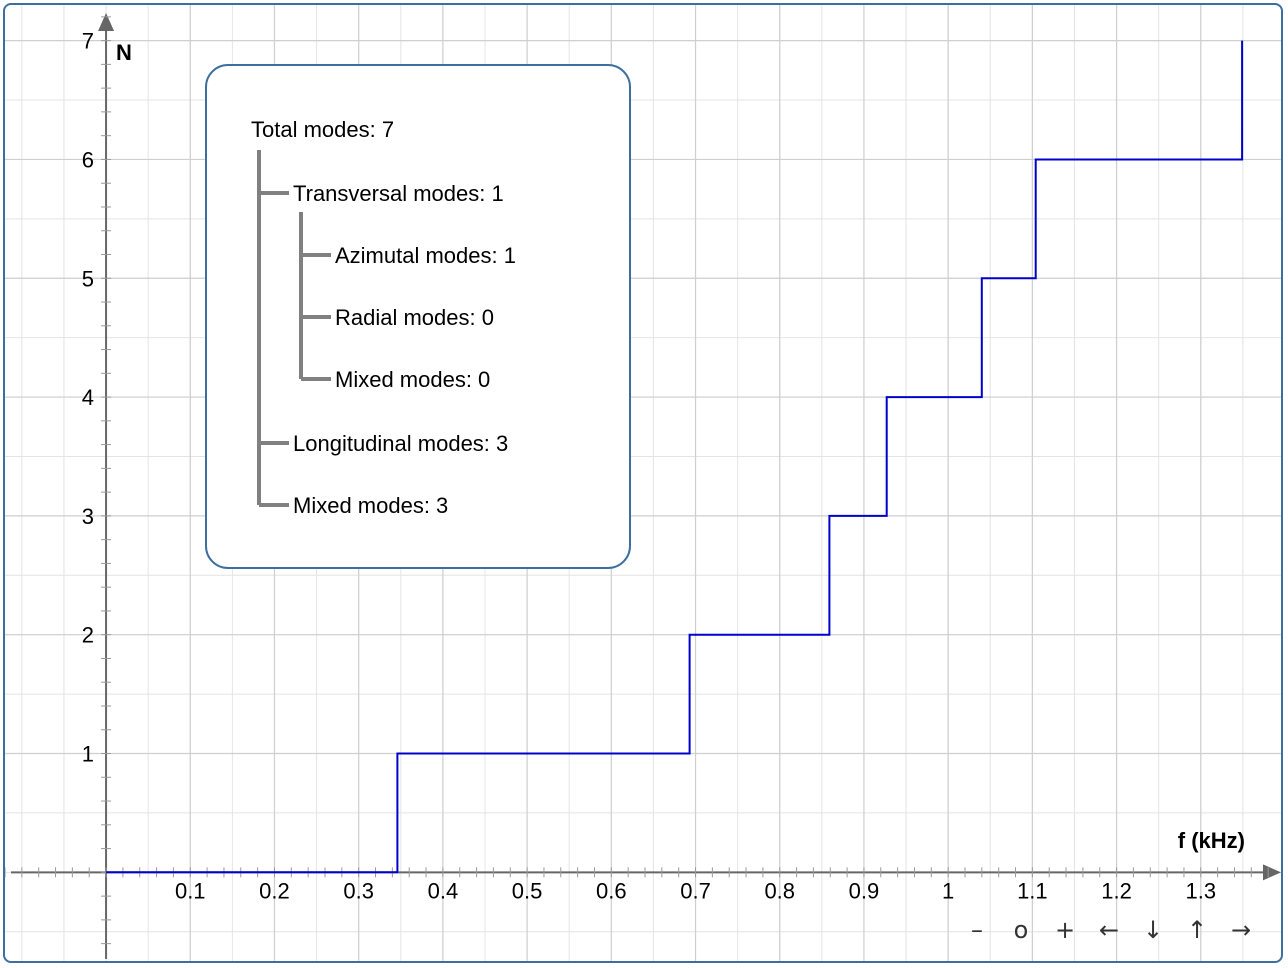 Image resolution: width=1288 pixels, height=968 pixels. I want to click on x-tick-label: 0.8, so click(779, 890).